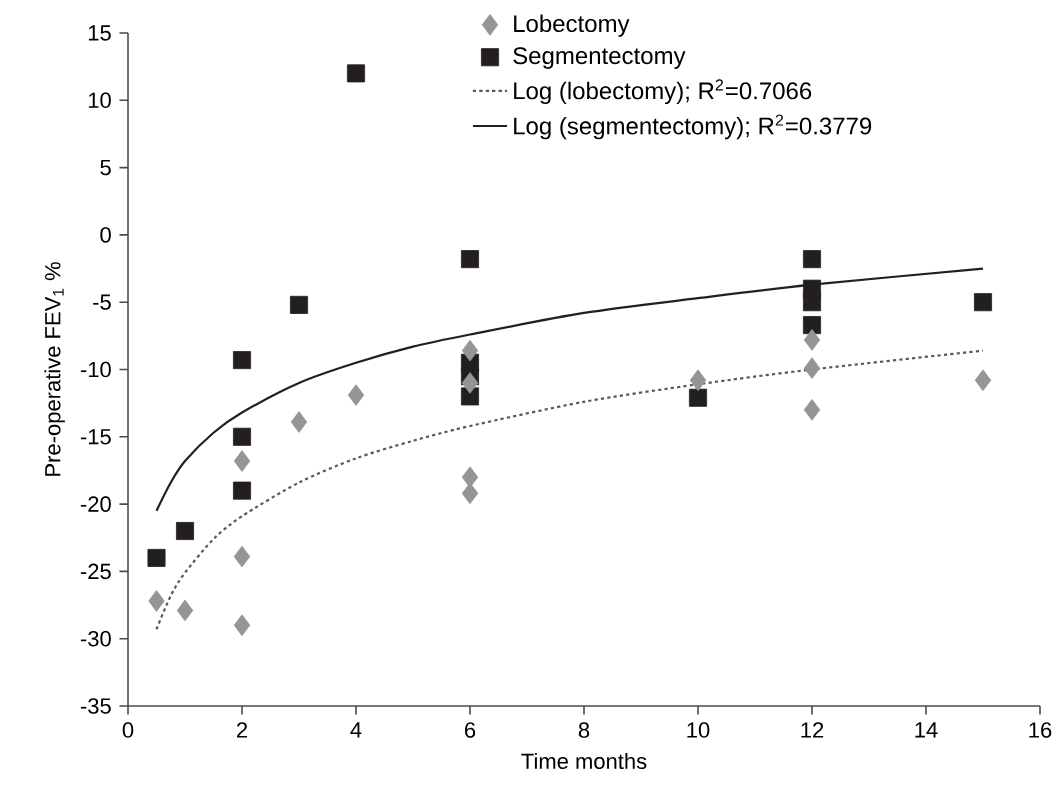 This screenshot has width=1060, height=797. Describe the element at coordinates (926, 730) in the screenshot. I see `x-tick-label: 14` at that location.